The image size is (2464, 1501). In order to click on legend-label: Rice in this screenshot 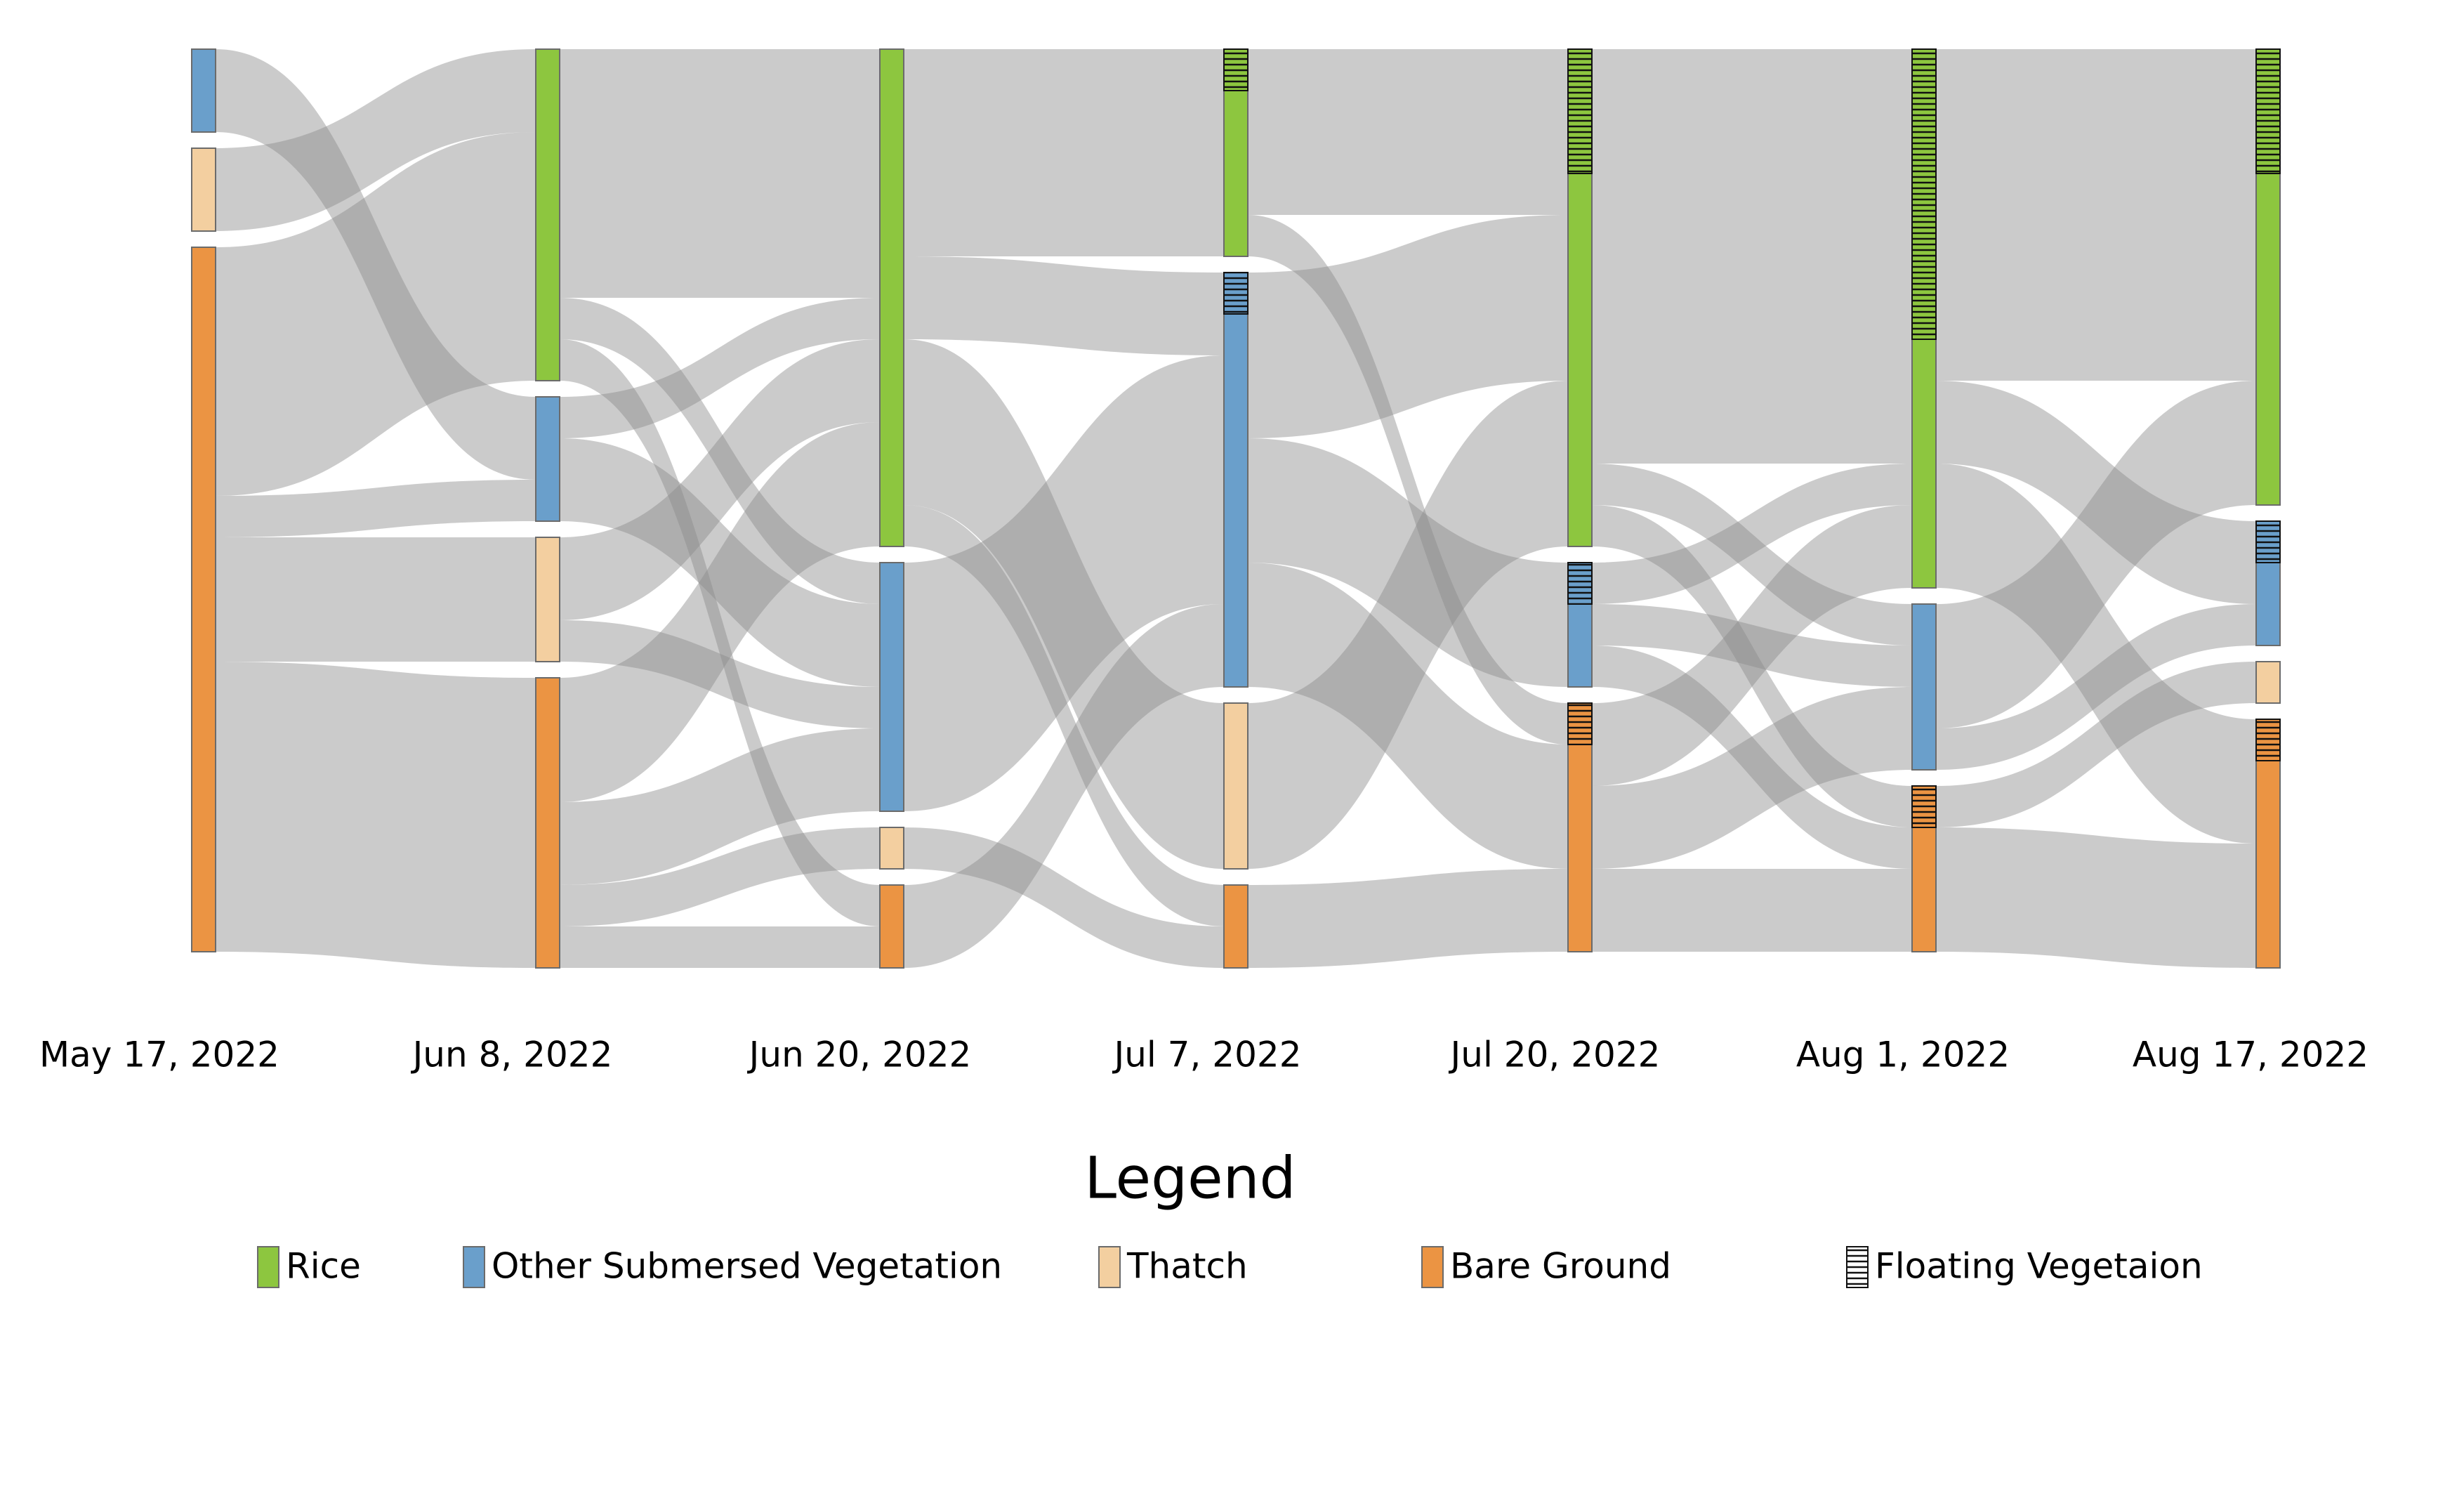, I will do `click(323, 1266)`.